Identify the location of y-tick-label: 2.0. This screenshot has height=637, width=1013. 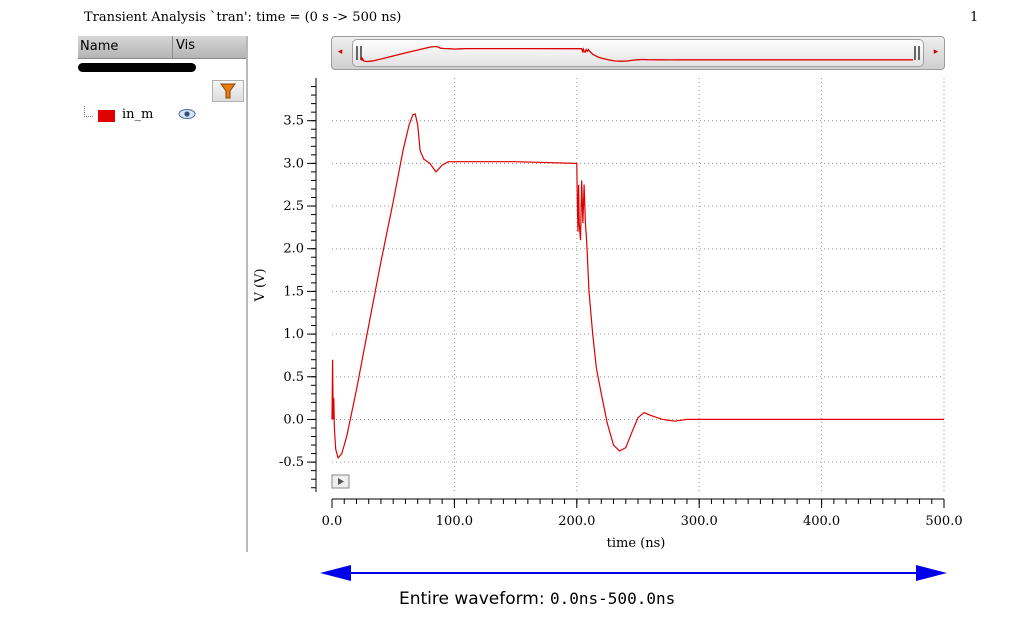
(293, 249).